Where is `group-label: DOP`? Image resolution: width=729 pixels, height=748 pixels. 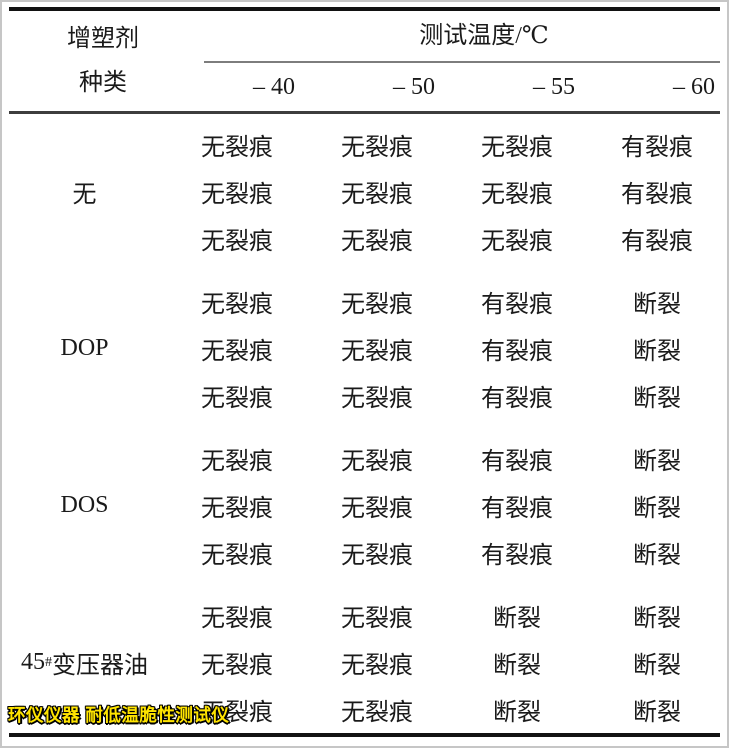 group-label: DOP is located at coordinates (84, 348).